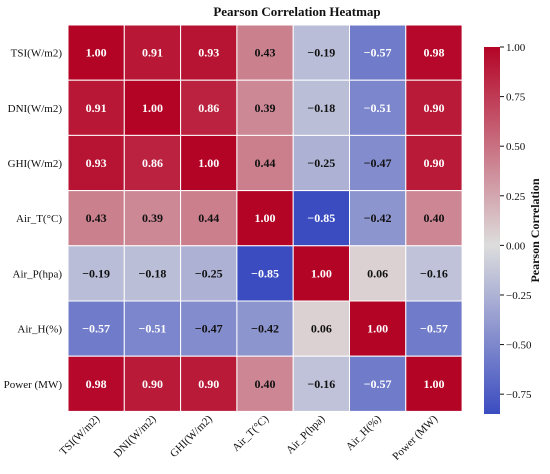 This screenshot has height=474, width=550. Describe the element at coordinates (135, 436) in the screenshot. I see `column-label: DNI(W/m2)` at that location.